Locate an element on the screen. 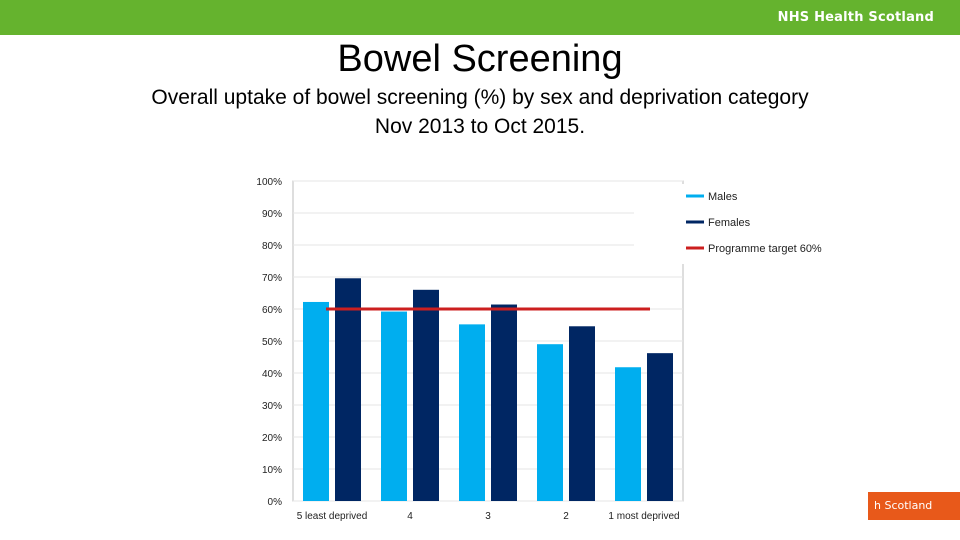 This screenshot has height=540, width=960. y-tick-label: 0% is located at coordinates (275, 502).